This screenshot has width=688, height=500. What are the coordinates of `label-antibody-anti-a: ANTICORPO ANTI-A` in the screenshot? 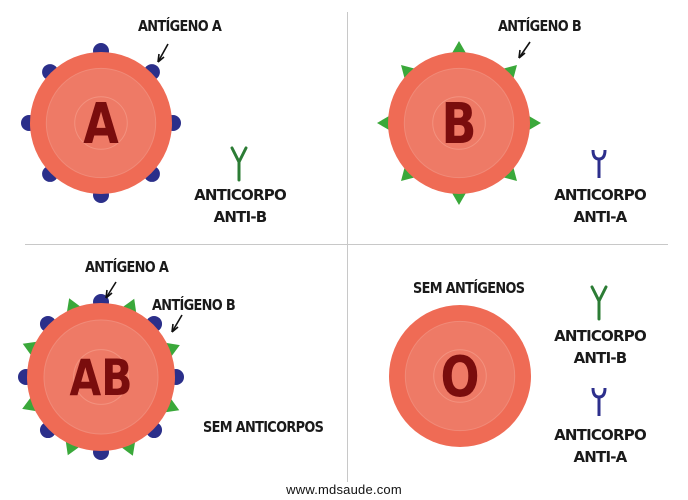 It's located at (600, 446).